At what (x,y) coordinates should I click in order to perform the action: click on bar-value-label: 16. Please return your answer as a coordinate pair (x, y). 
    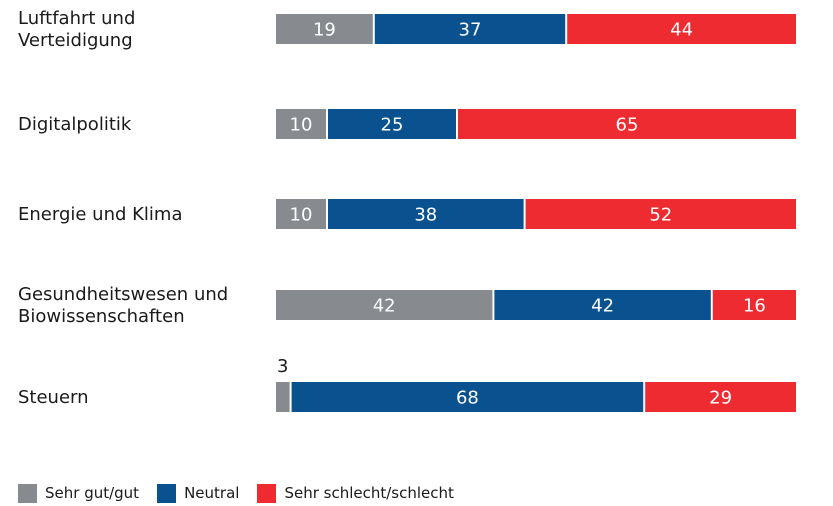
    Looking at the image, I should click on (754, 306).